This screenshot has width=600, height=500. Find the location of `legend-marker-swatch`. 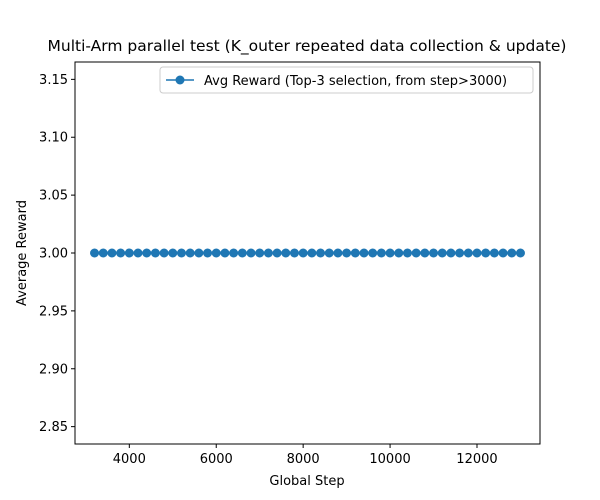

legend-marker-swatch is located at coordinates (180, 80).